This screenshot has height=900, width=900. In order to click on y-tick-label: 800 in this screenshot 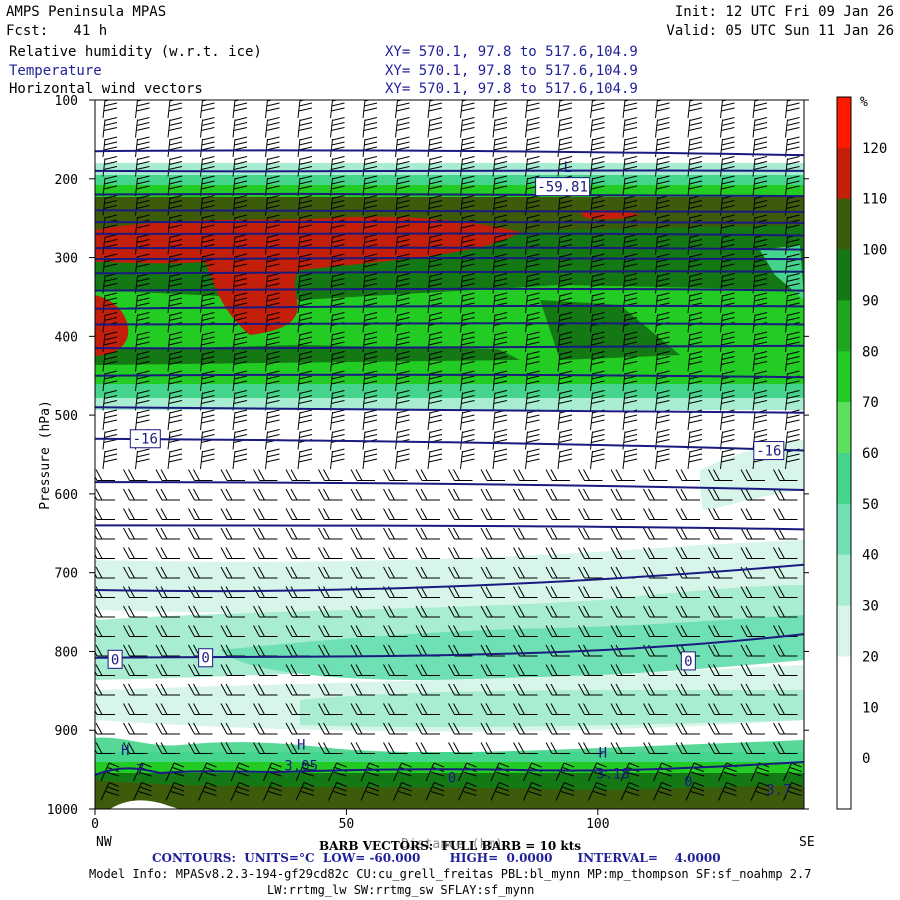, I will do `click(66, 652)`.